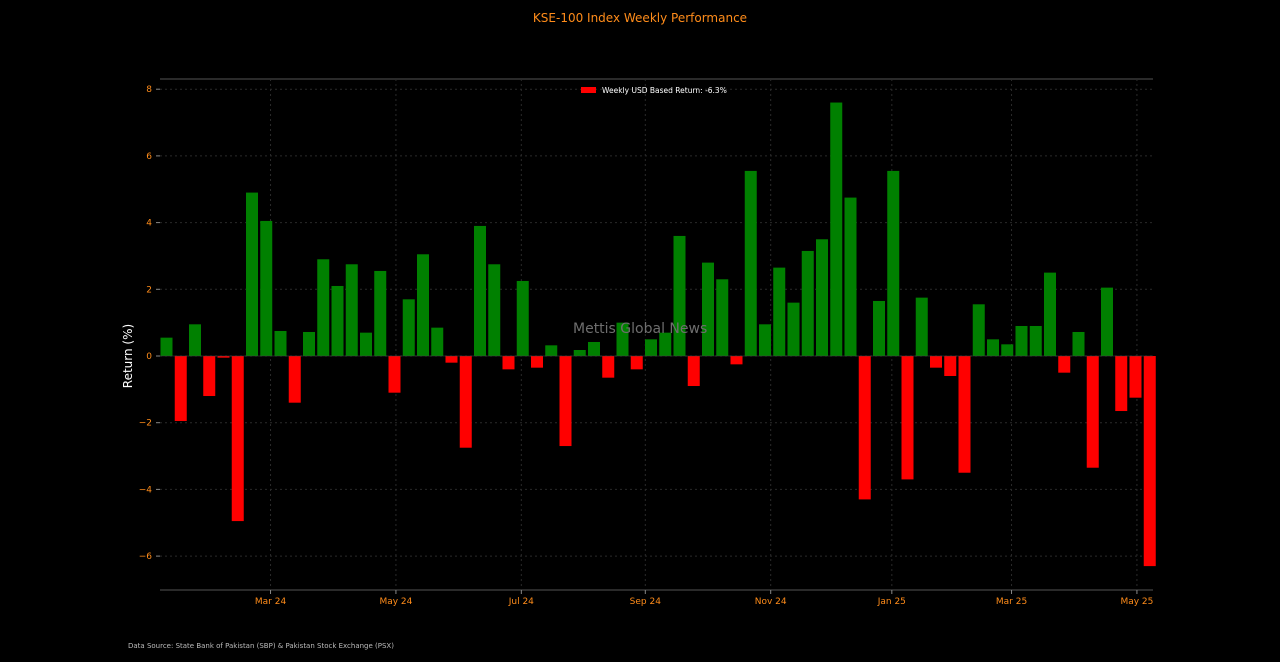 This screenshot has width=1280, height=662. I want to click on x-tick-label: Nov 24, so click(771, 602).